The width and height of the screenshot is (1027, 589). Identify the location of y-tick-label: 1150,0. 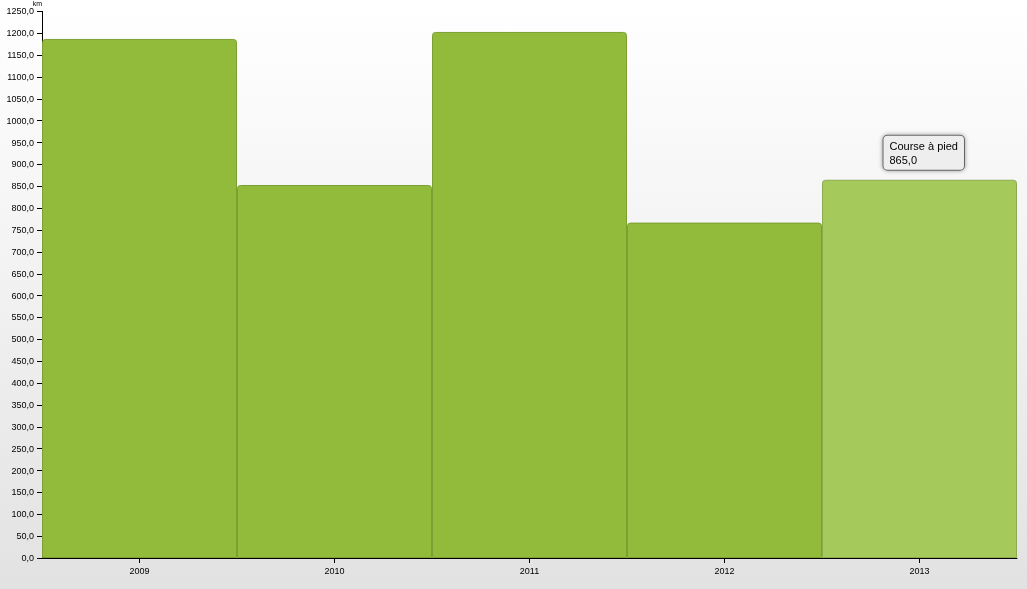
(20, 55).